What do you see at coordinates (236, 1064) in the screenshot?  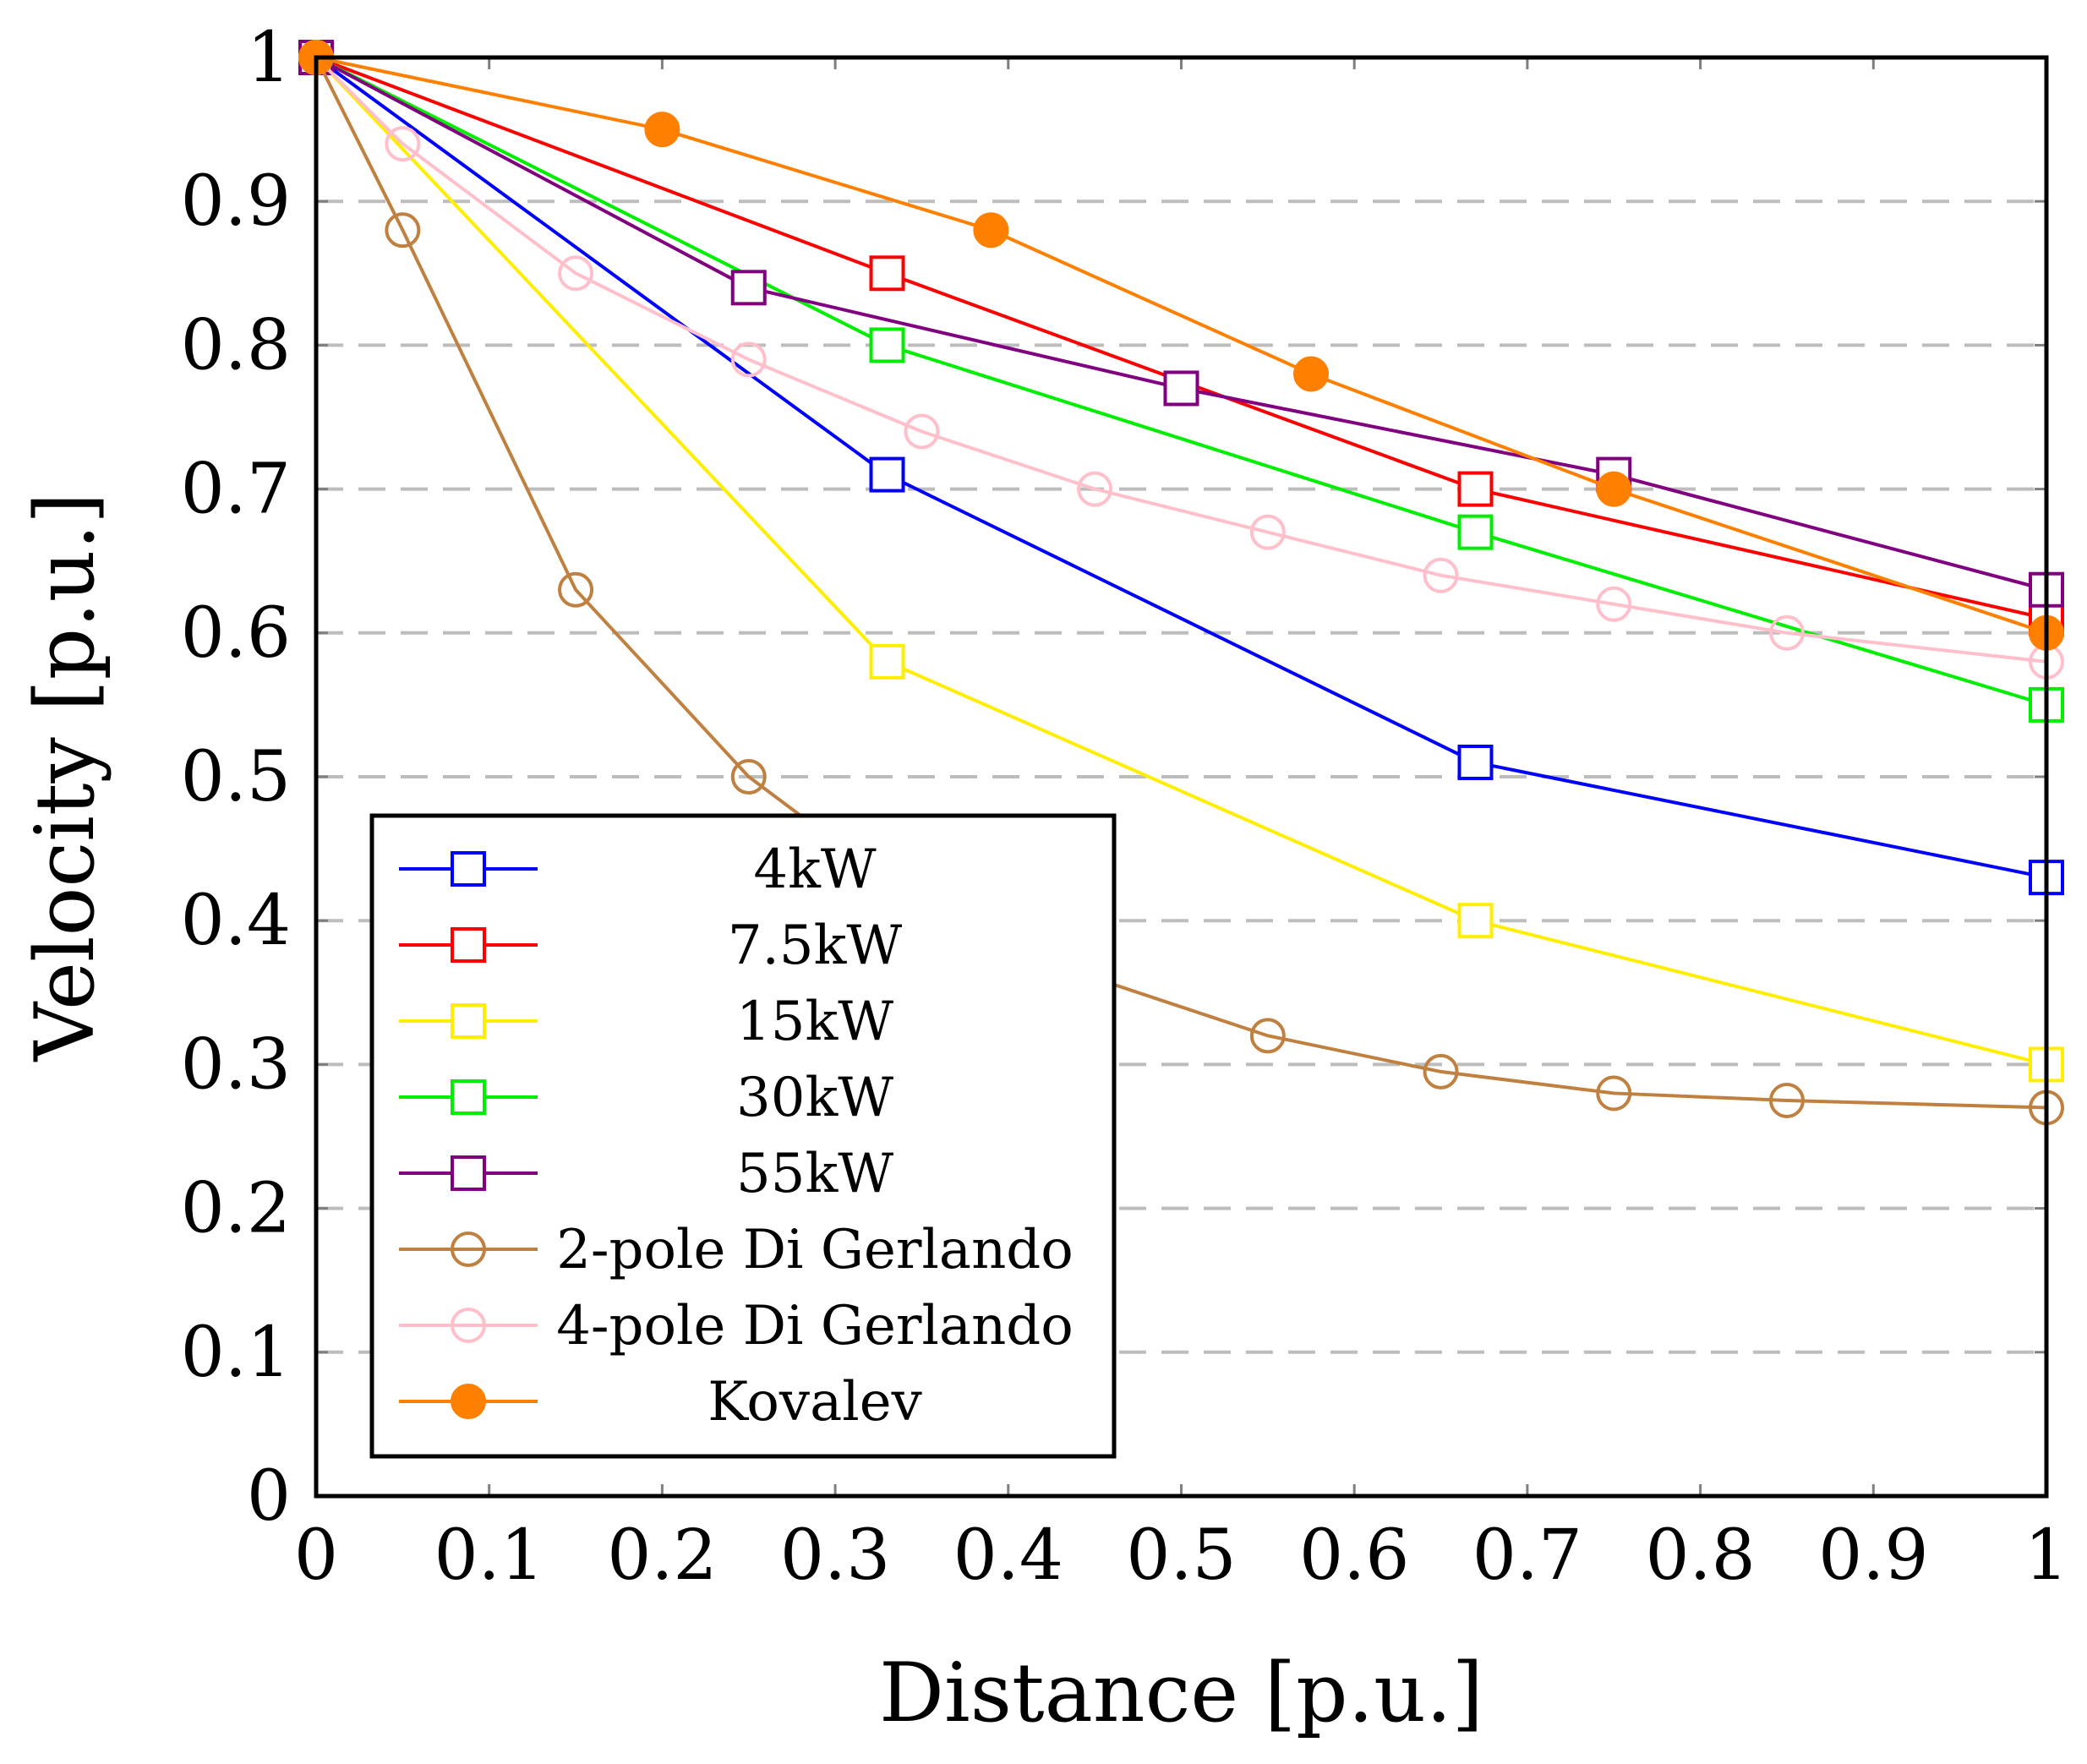 I see `y-tick-label: 0.3` at bounding box center [236, 1064].